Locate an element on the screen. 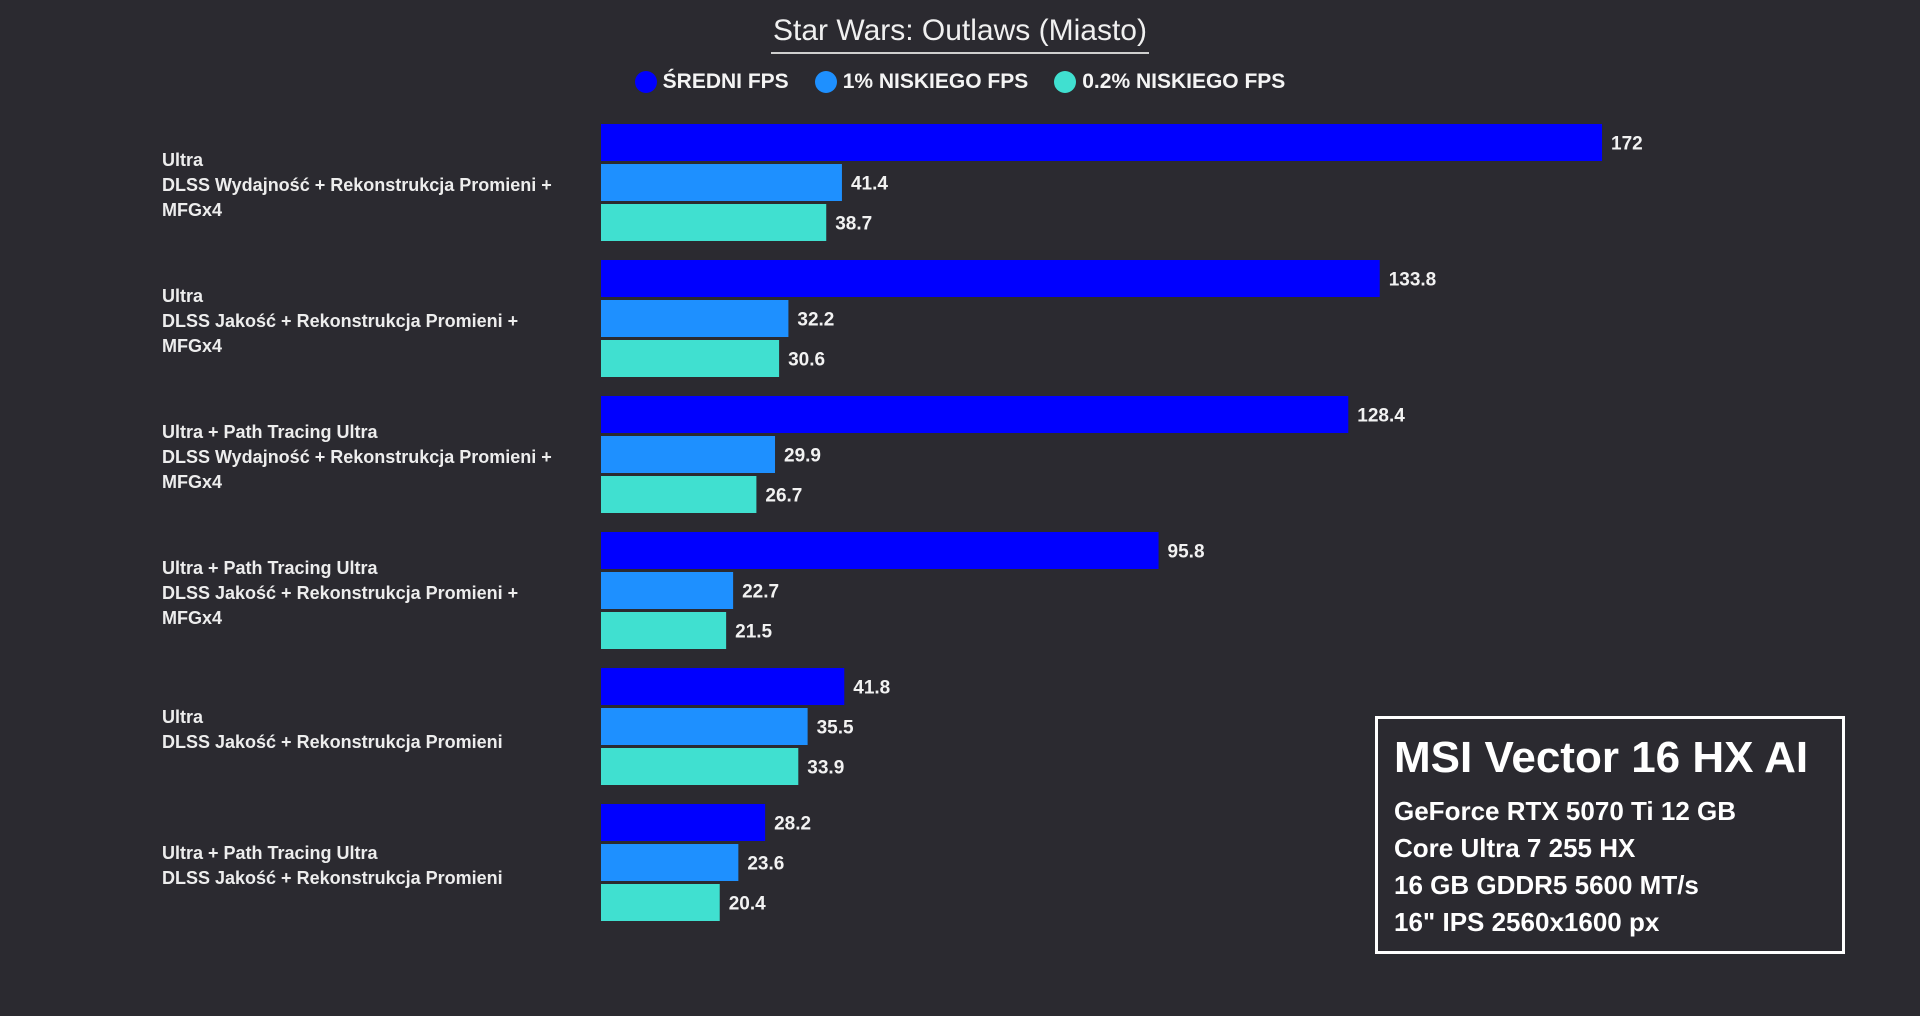  legend-label-1pct: 1% NISKIEGO FPS is located at coordinates (935, 81).